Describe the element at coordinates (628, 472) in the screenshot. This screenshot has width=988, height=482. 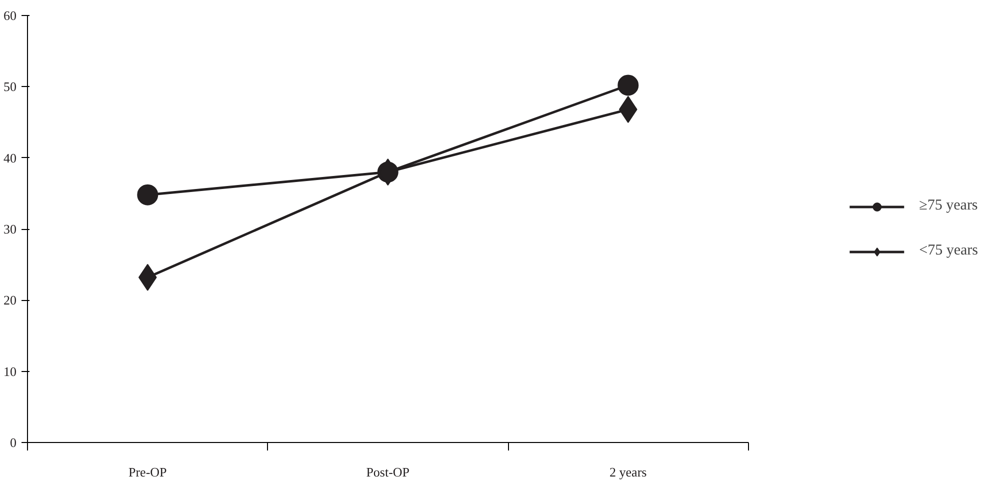
I see `x-tick-label: 2 years` at that location.